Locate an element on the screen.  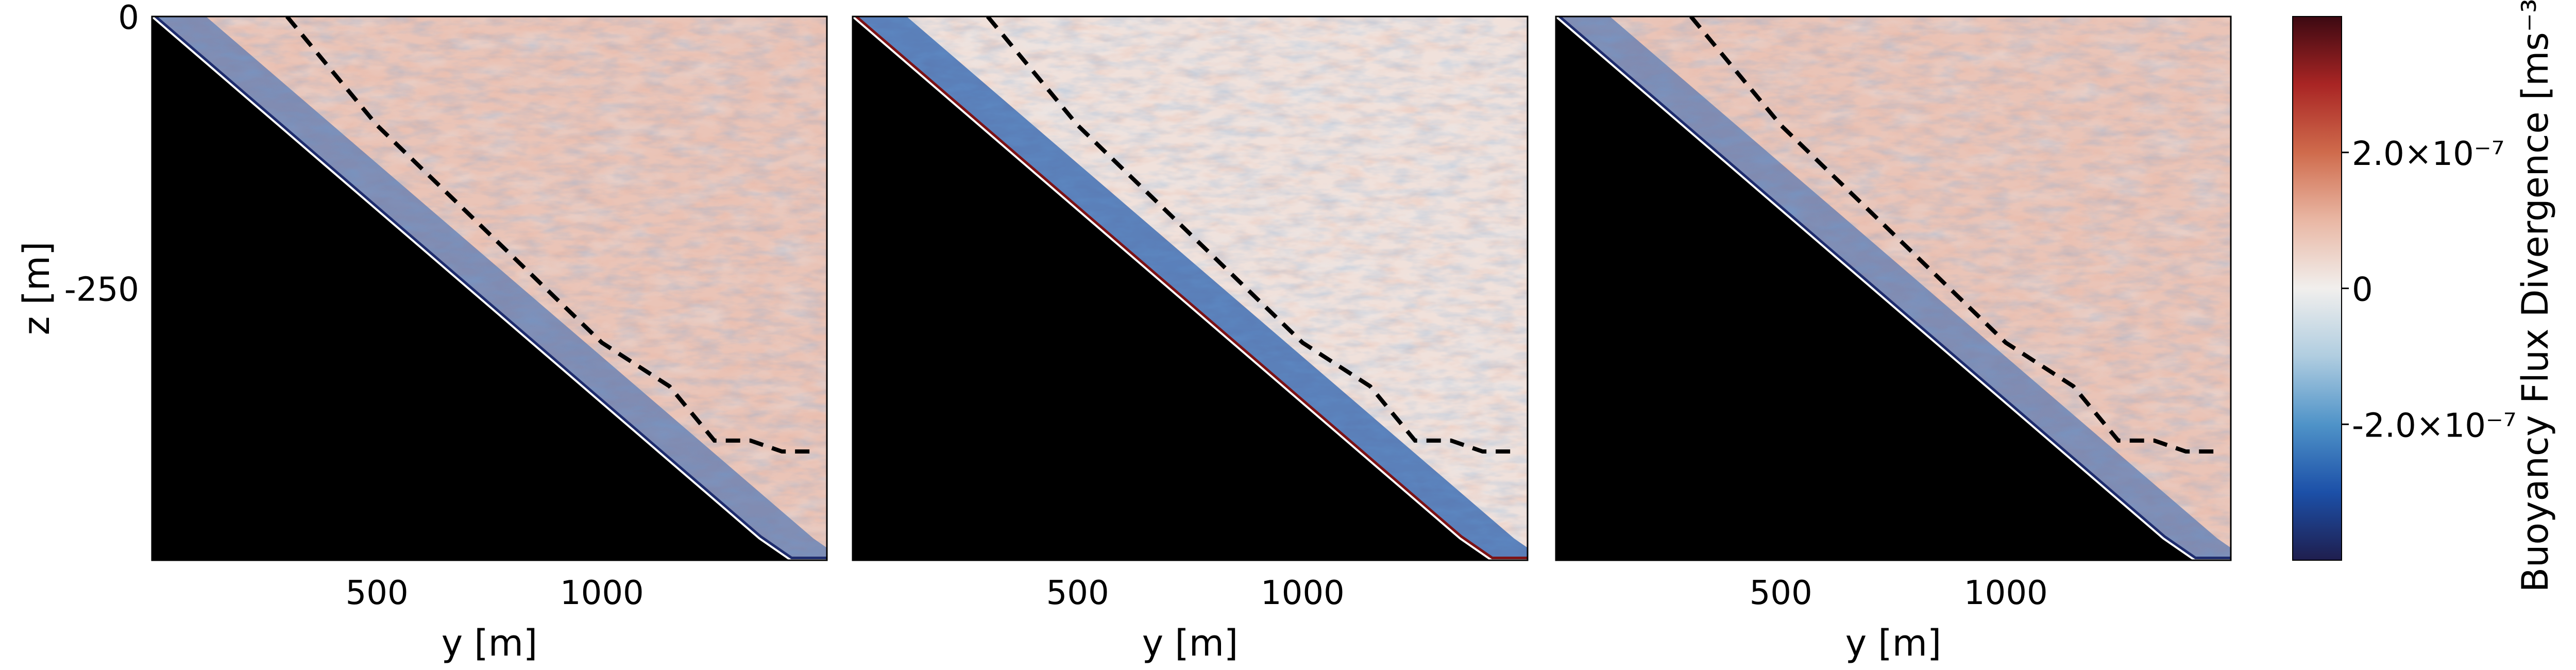
y-axis-label: z [m] is located at coordinates (36, 289).